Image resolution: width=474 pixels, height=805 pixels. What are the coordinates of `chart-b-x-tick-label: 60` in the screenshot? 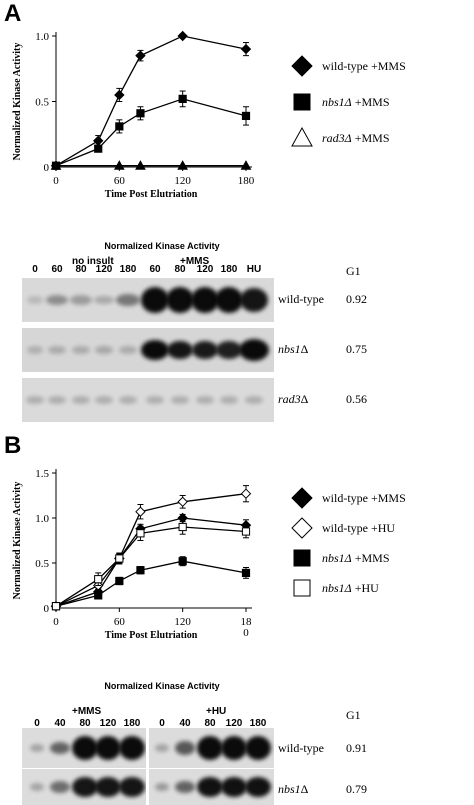 It's located at (120, 622).